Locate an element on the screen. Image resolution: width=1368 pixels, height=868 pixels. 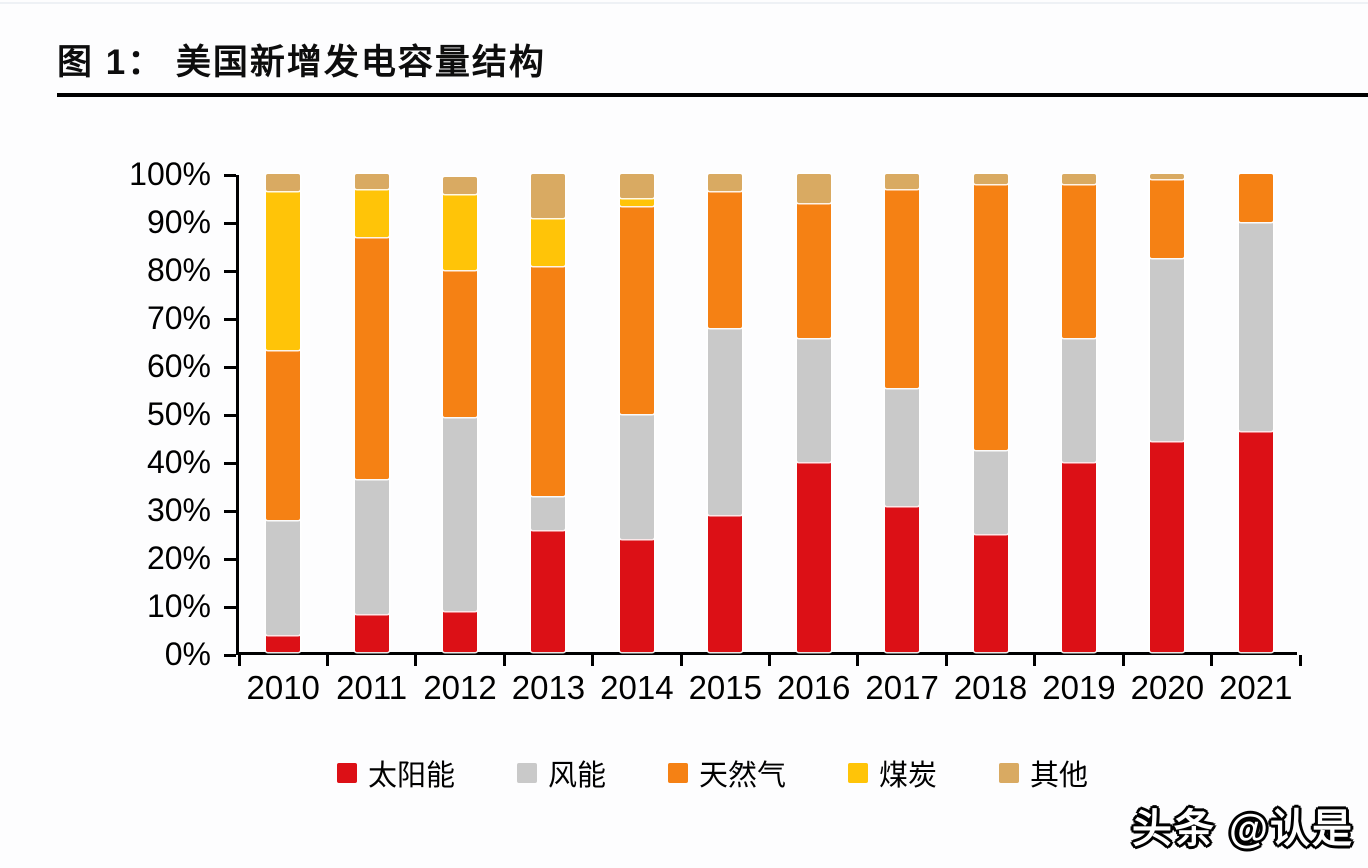
title-underline is located at coordinates (712, 95).